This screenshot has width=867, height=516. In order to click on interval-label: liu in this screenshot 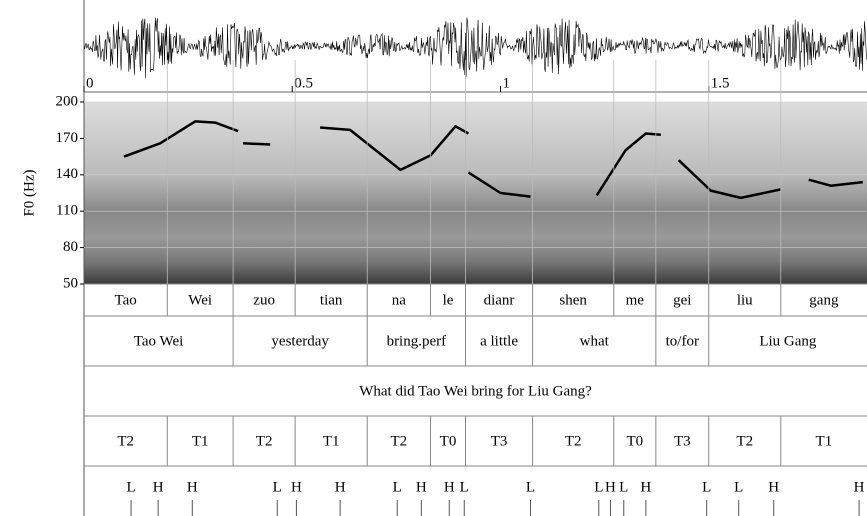, I will do `click(745, 300)`.